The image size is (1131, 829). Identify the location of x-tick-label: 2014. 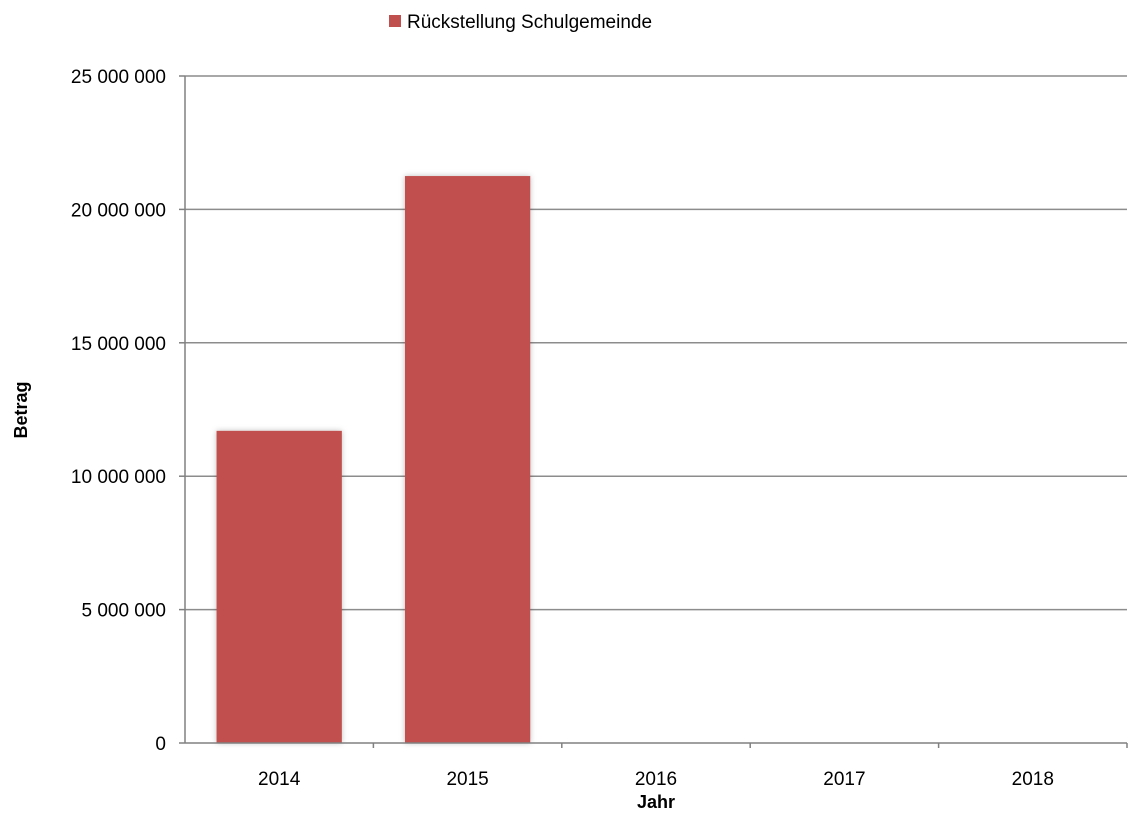
(279, 779).